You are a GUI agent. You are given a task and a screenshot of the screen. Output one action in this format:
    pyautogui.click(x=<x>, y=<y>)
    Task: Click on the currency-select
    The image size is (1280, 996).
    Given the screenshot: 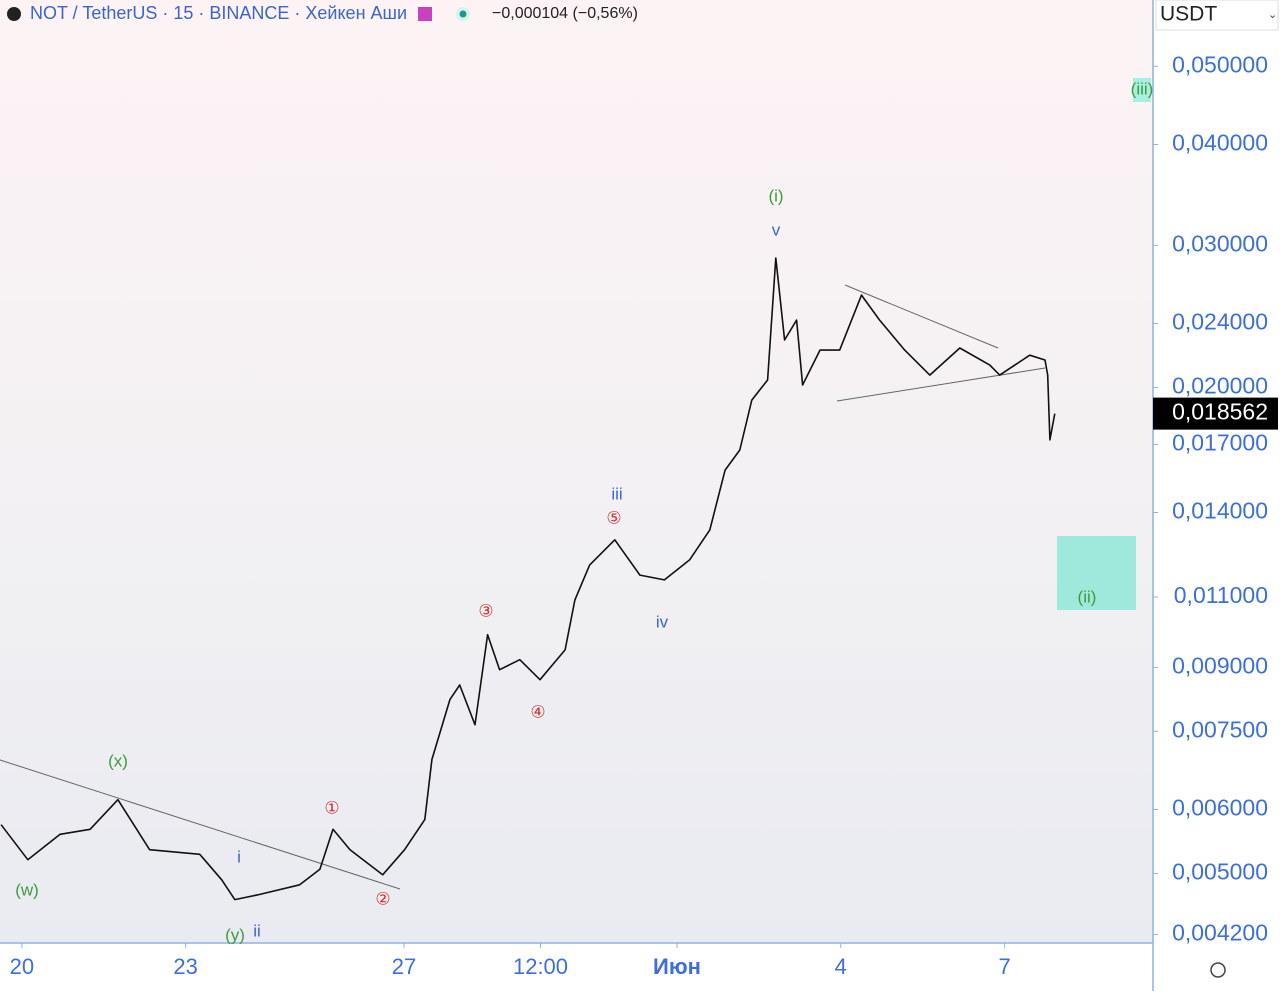 What is the action you would take?
    pyautogui.click(x=1217, y=15)
    